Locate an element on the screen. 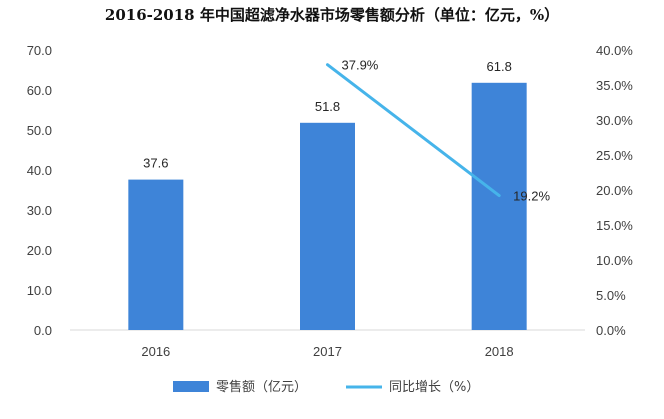 This screenshot has height=419, width=664. legend-line-label: 同比增长（%） is located at coordinates (434, 387).